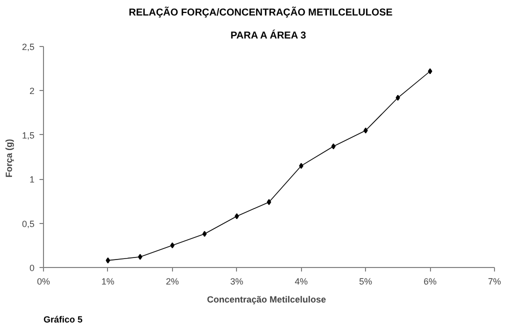 The height and width of the screenshot is (329, 514). Describe the element at coordinates (28, 135) in the screenshot. I see `y-tick-label: 1,5` at that location.